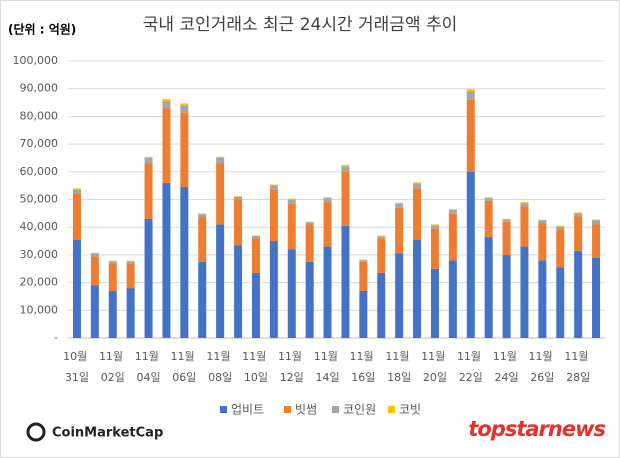  What do you see at coordinates (410, 410) in the screenshot?
I see `legend-label: 코빗` at bounding box center [410, 410].